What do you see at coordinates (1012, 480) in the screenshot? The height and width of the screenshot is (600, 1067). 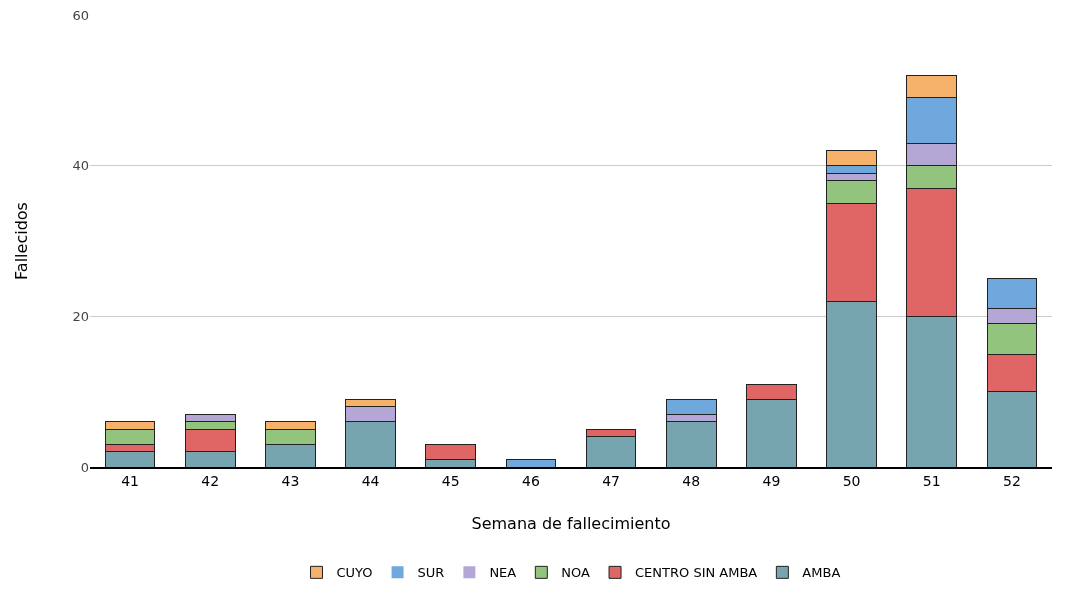 I see `x-tick-label: 52` at bounding box center [1012, 480].